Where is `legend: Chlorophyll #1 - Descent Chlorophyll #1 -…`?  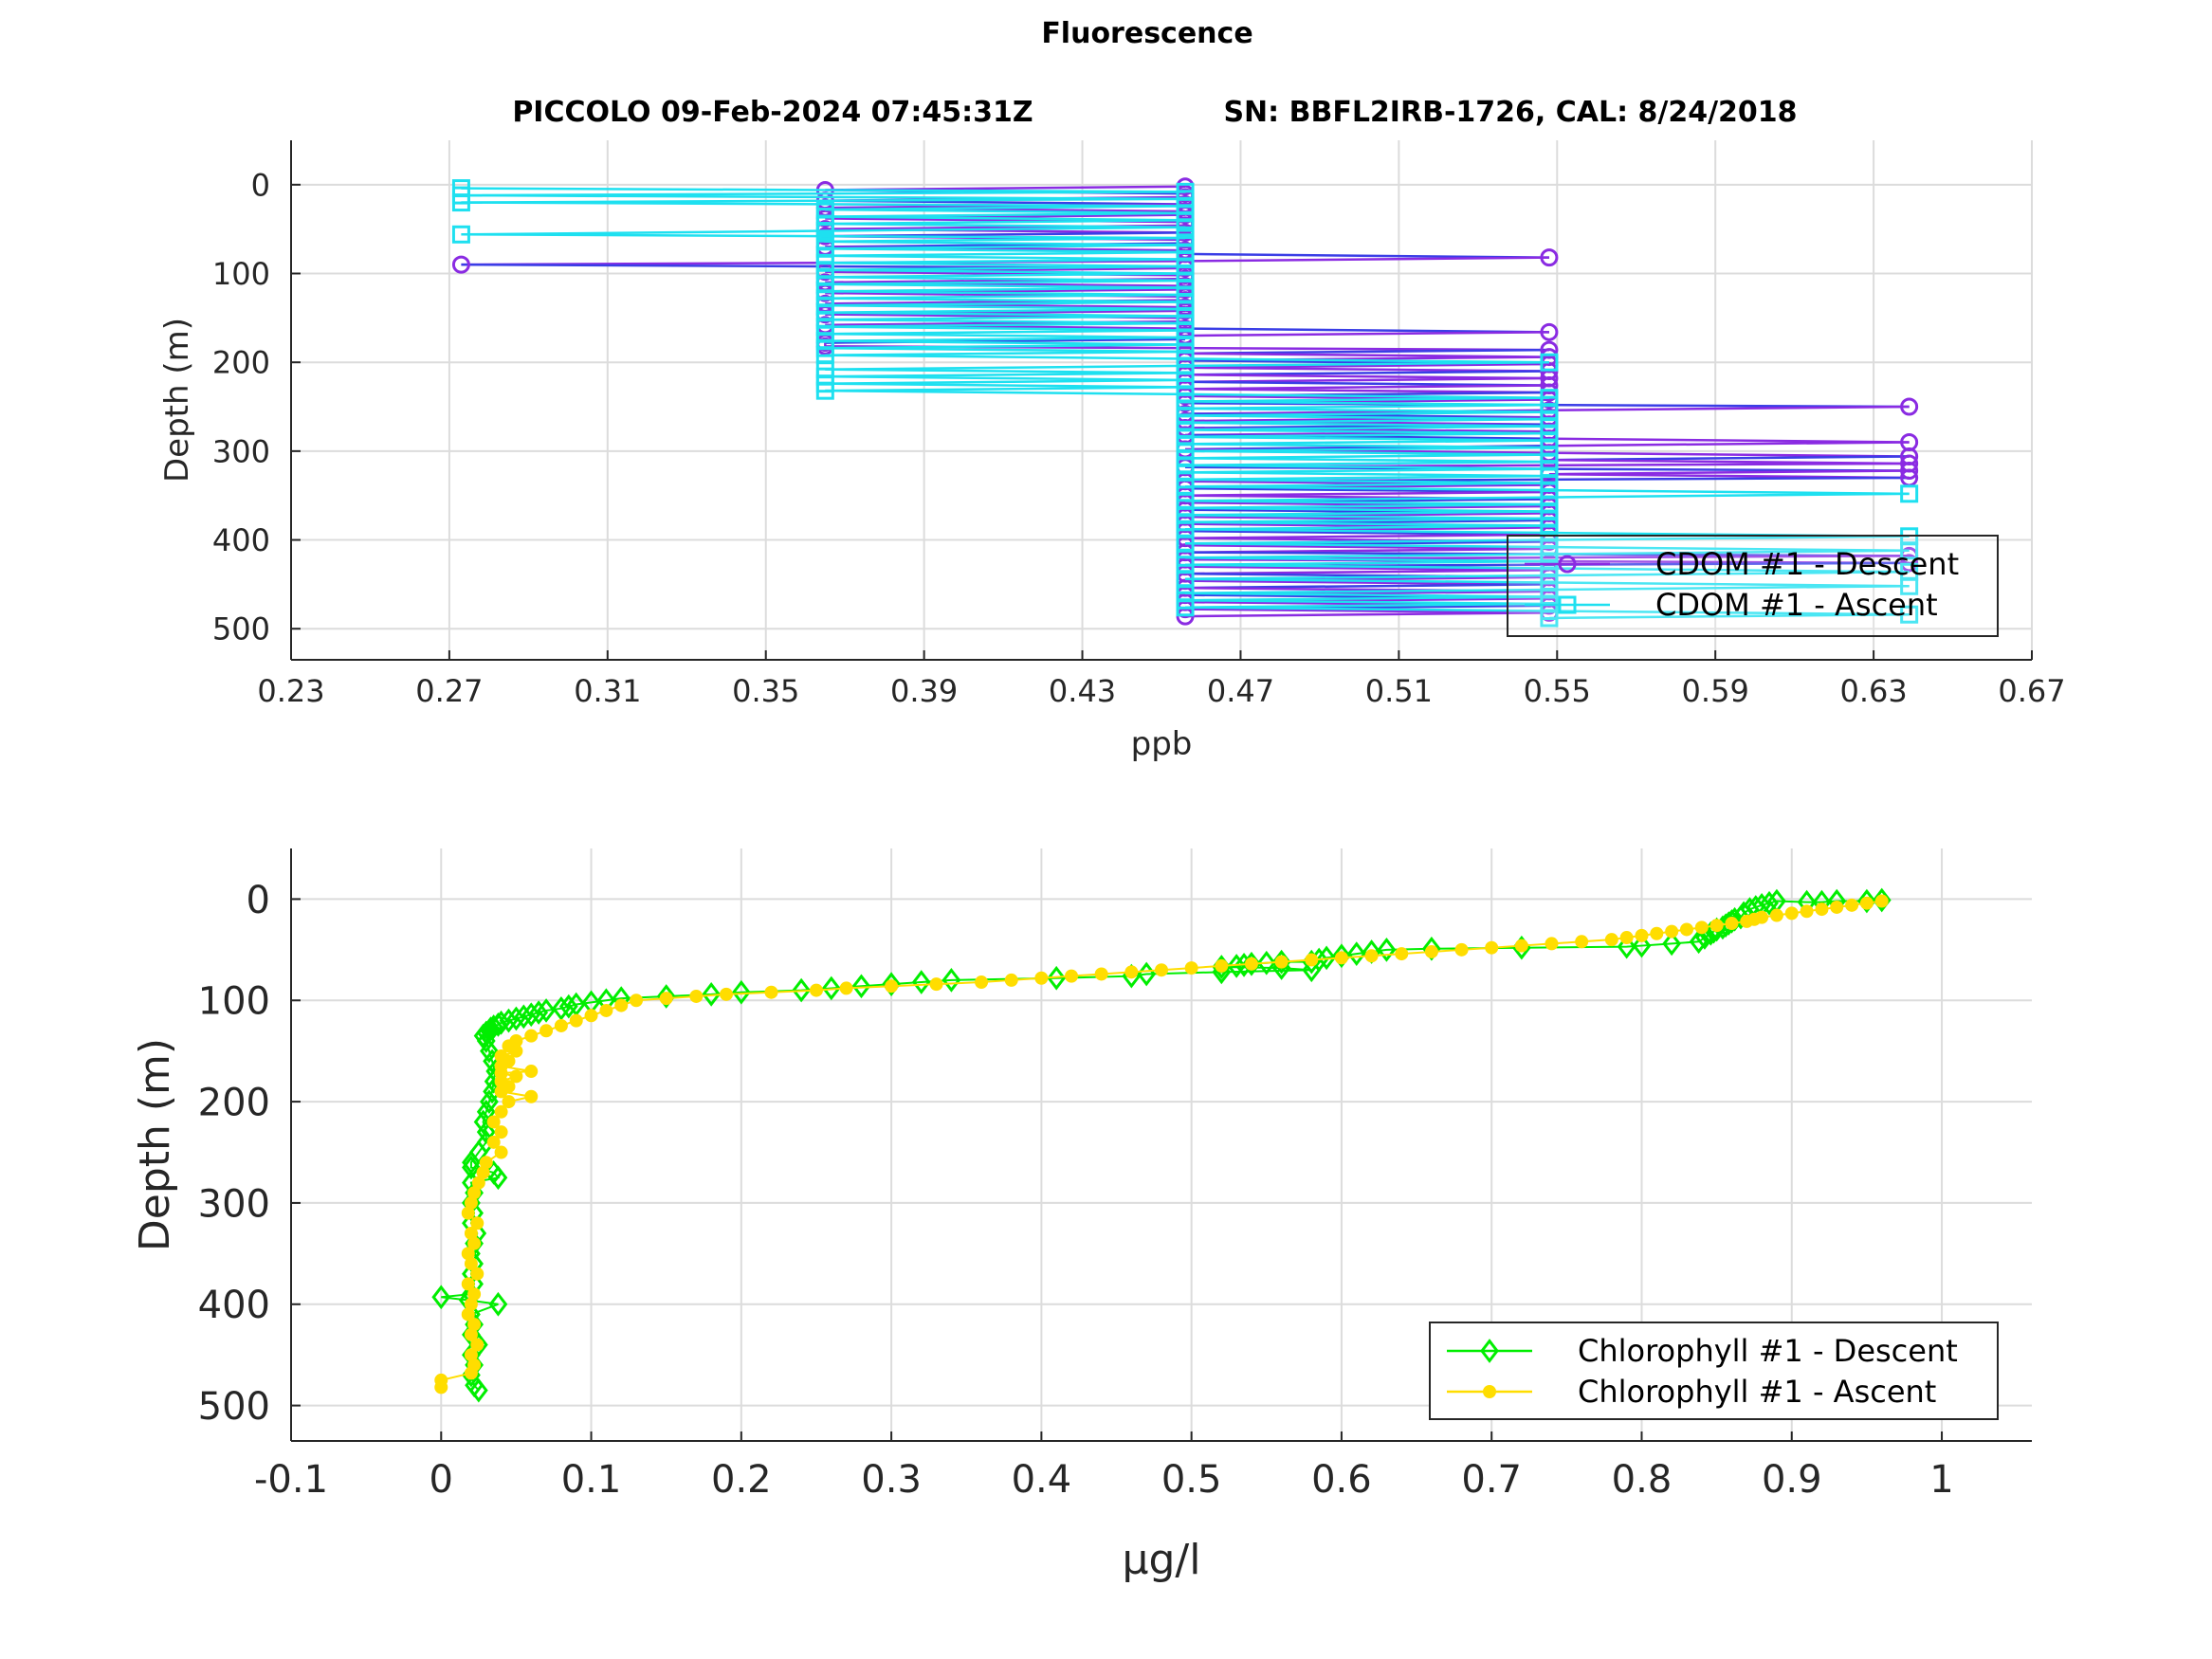
legend: Chlorophyll #1 - Descent Chlorophyll #1 -… is located at coordinates (1714, 1371).